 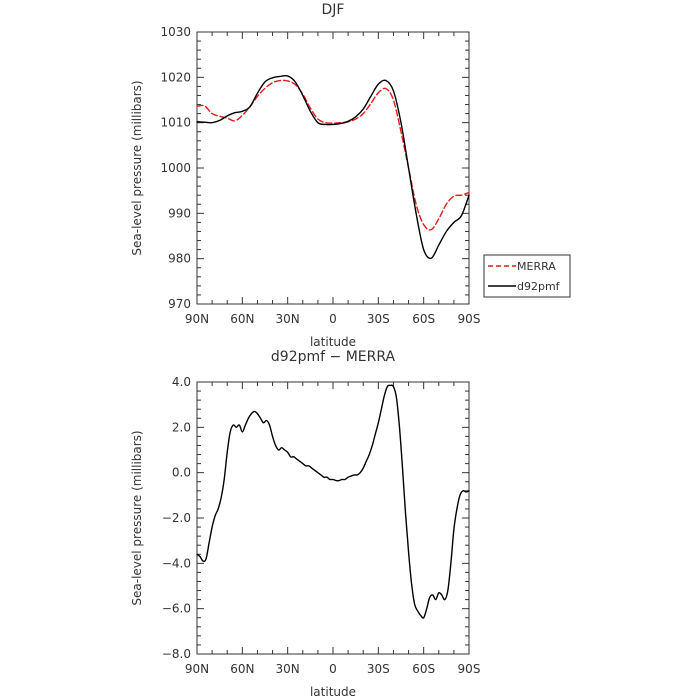 What do you see at coordinates (333, 357) in the screenshot?
I see `bottom-chart-title: d92pmf − MERRA` at bounding box center [333, 357].